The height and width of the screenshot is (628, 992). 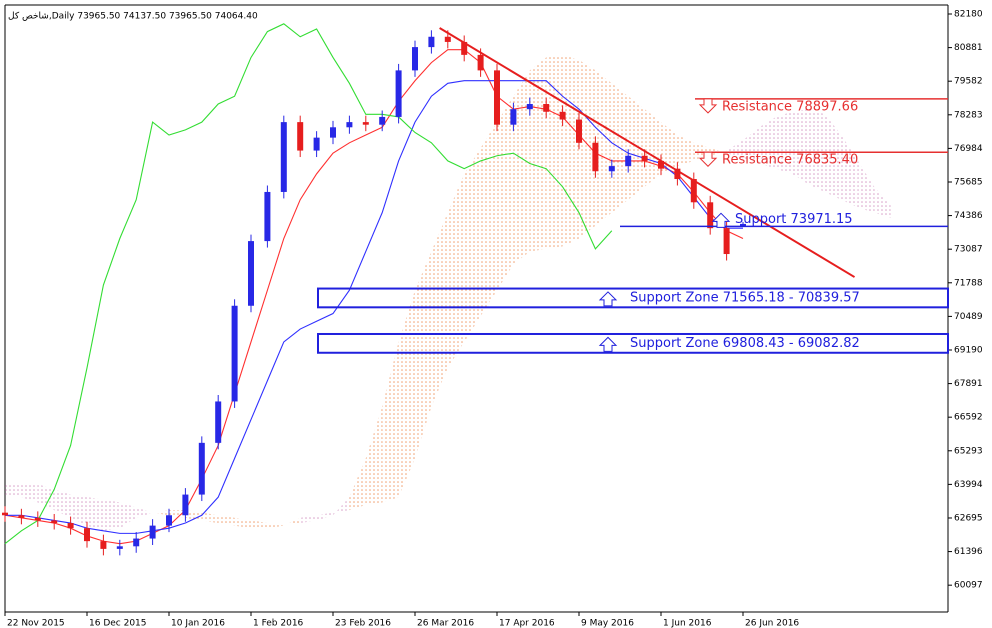 What do you see at coordinates (968, 15) in the screenshot?
I see `y-tick-label: 82180` at bounding box center [968, 15].